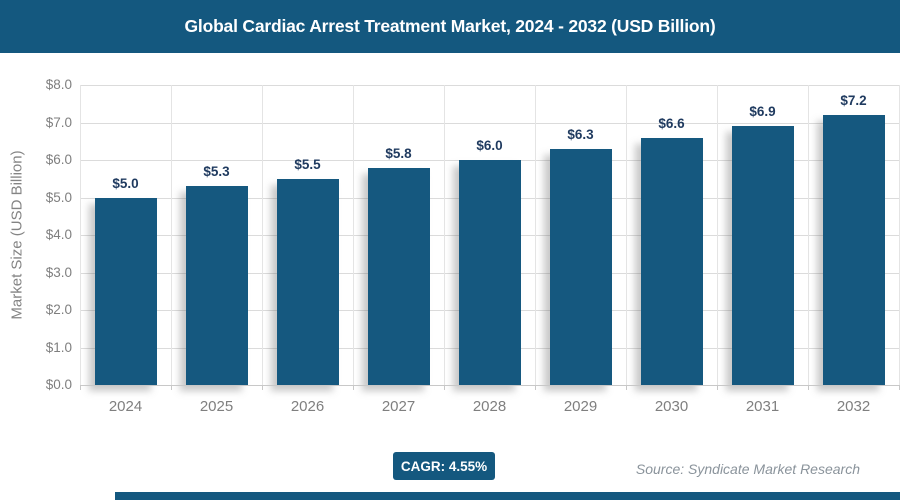  What do you see at coordinates (58, 347) in the screenshot?
I see `y-tick-label: $1.0` at bounding box center [58, 347].